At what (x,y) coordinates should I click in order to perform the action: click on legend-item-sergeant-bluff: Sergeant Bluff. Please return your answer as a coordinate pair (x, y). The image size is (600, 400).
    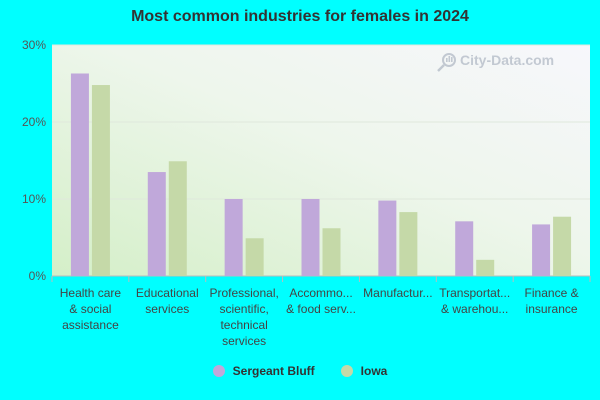
    Looking at the image, I should click on (263, 371).